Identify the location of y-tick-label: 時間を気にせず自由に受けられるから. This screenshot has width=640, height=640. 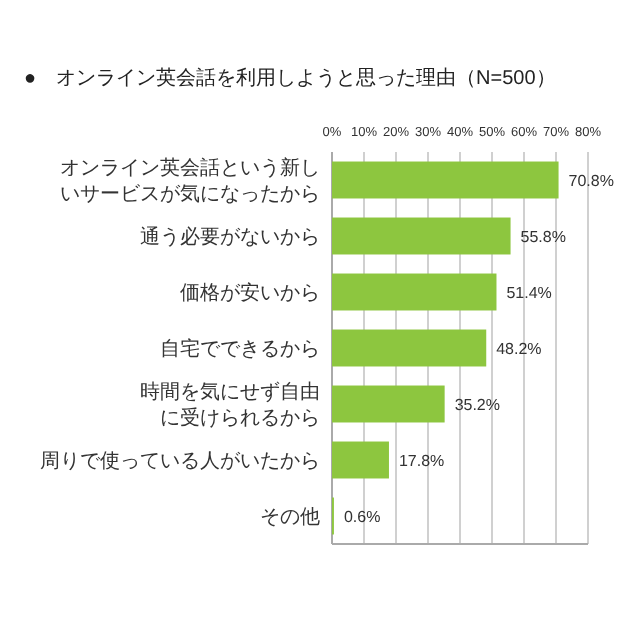
(230, 405).